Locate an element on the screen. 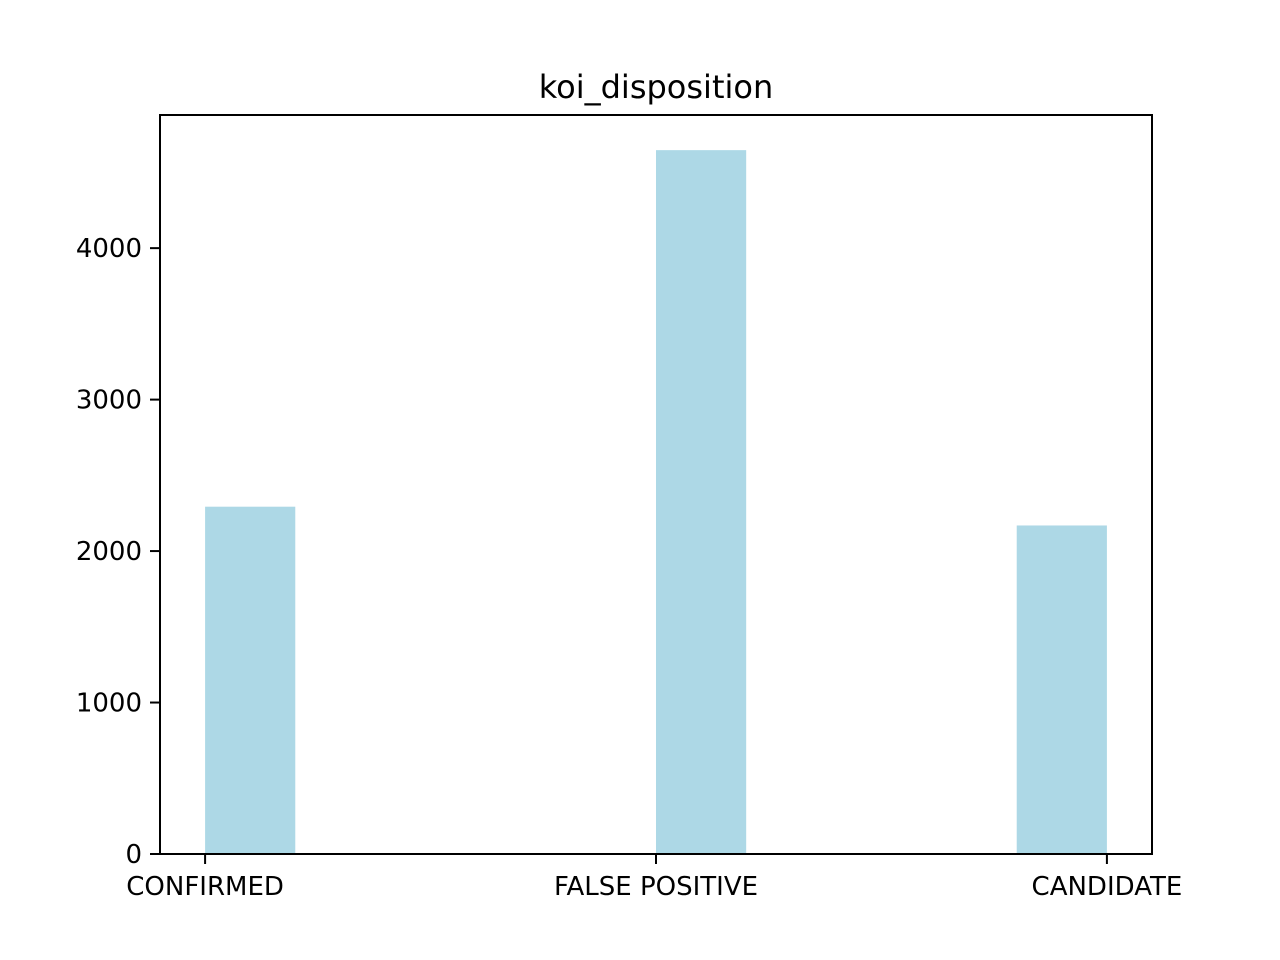 The image size is (1280, 960). x-tick-label: CONFIRMED is located at coordinates (205, 887).